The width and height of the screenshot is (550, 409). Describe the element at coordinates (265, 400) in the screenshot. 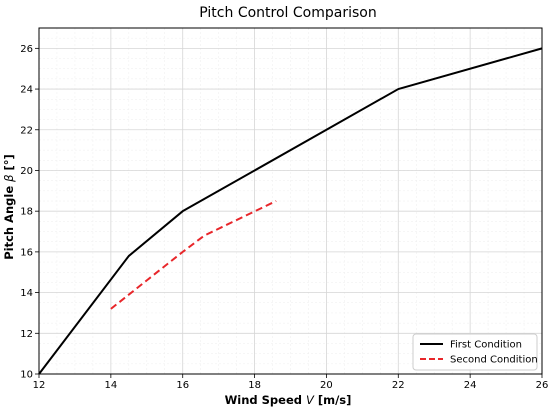

I see `x-axis-label-prefix: Wind Speed` at that location.